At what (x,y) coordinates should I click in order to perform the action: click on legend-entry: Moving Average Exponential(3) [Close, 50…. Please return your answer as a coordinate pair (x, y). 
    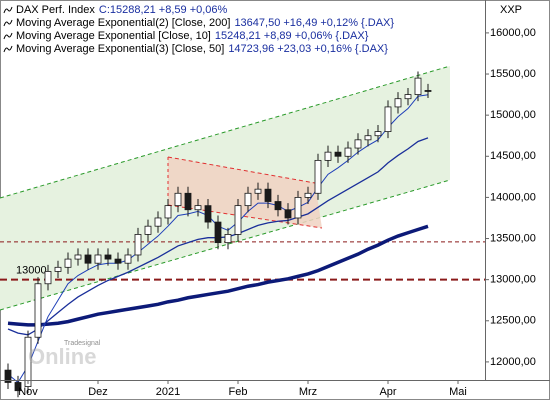
    Looking at the image, I should click on (202, 49).